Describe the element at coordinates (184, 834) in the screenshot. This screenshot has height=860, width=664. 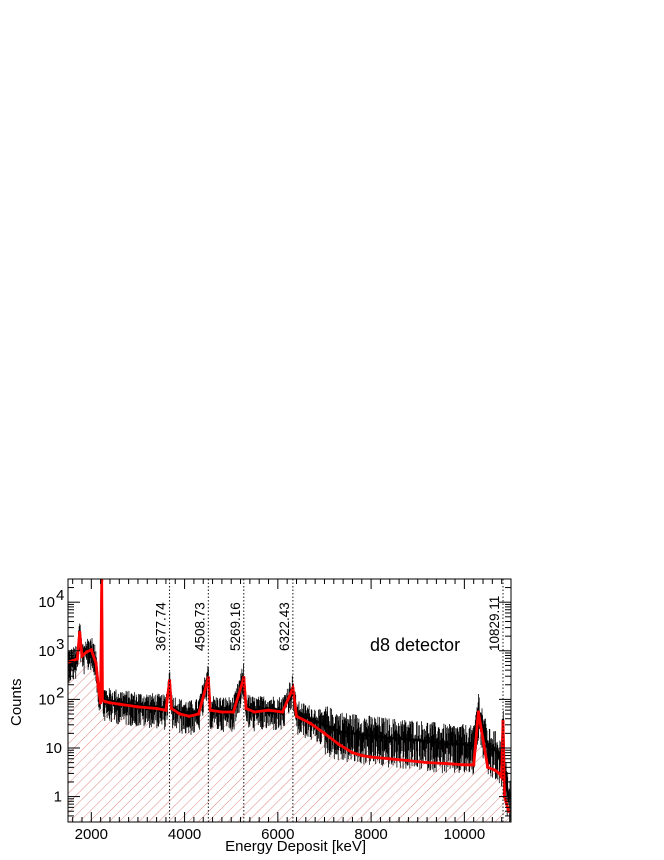
I see `x-tick-label: 4000` at that location.